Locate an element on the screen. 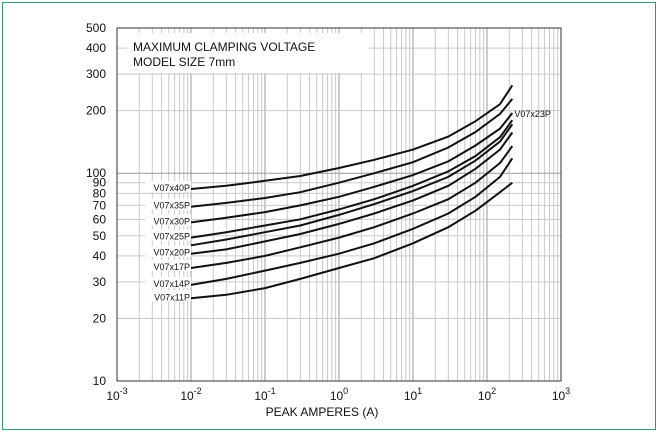  title-box is located at coordinates (248, 53).